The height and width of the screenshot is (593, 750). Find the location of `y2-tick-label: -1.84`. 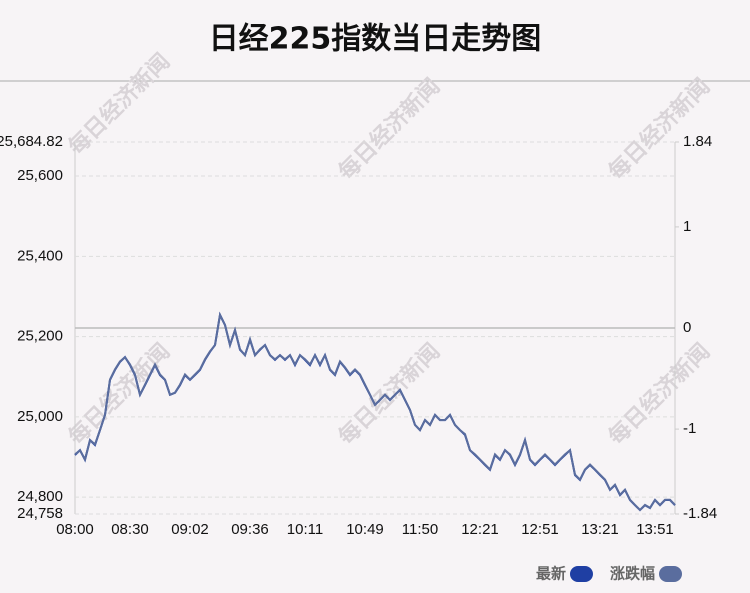

y2-tick-label: -1.84 is located at coordinates (700, 513).